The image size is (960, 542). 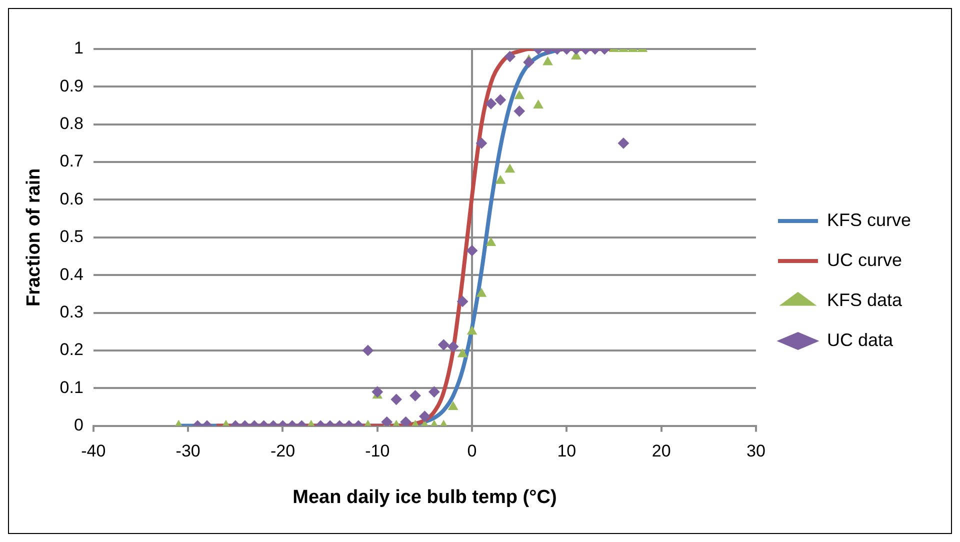 What do you see at coordinates (72, 236) in the screenshot?
I see `y-tick-label: 0.5` at bounding box center [72, 236].